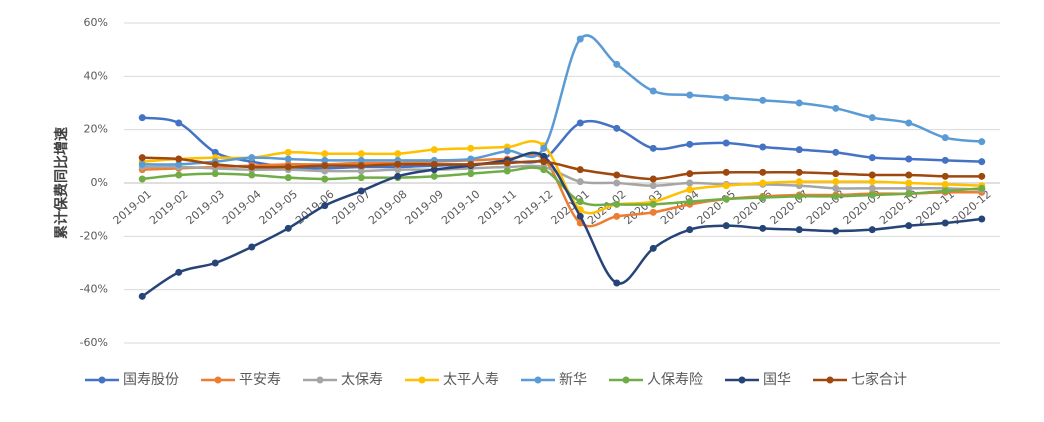 Image resolution: width=1044 pixels, height=422 pixels. Describe the element at coordinates (388, 208) in the screenshot. I see `x-tick-label: 2019-08` at that location.